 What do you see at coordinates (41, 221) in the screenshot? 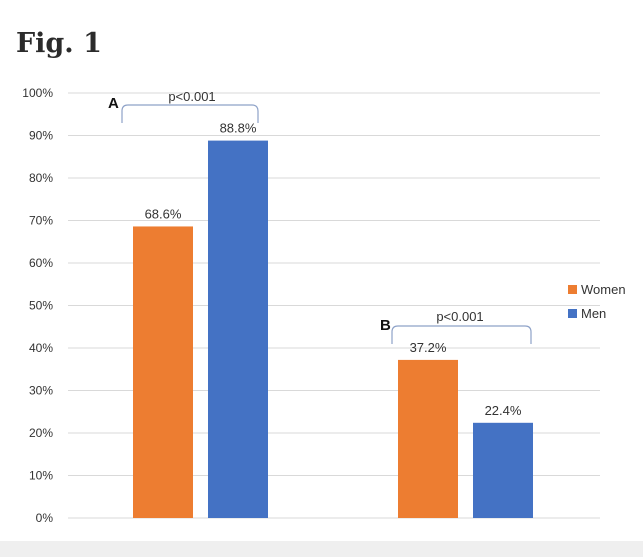
I see `y-tick-label: 70%` at bounding box center [41, 221].